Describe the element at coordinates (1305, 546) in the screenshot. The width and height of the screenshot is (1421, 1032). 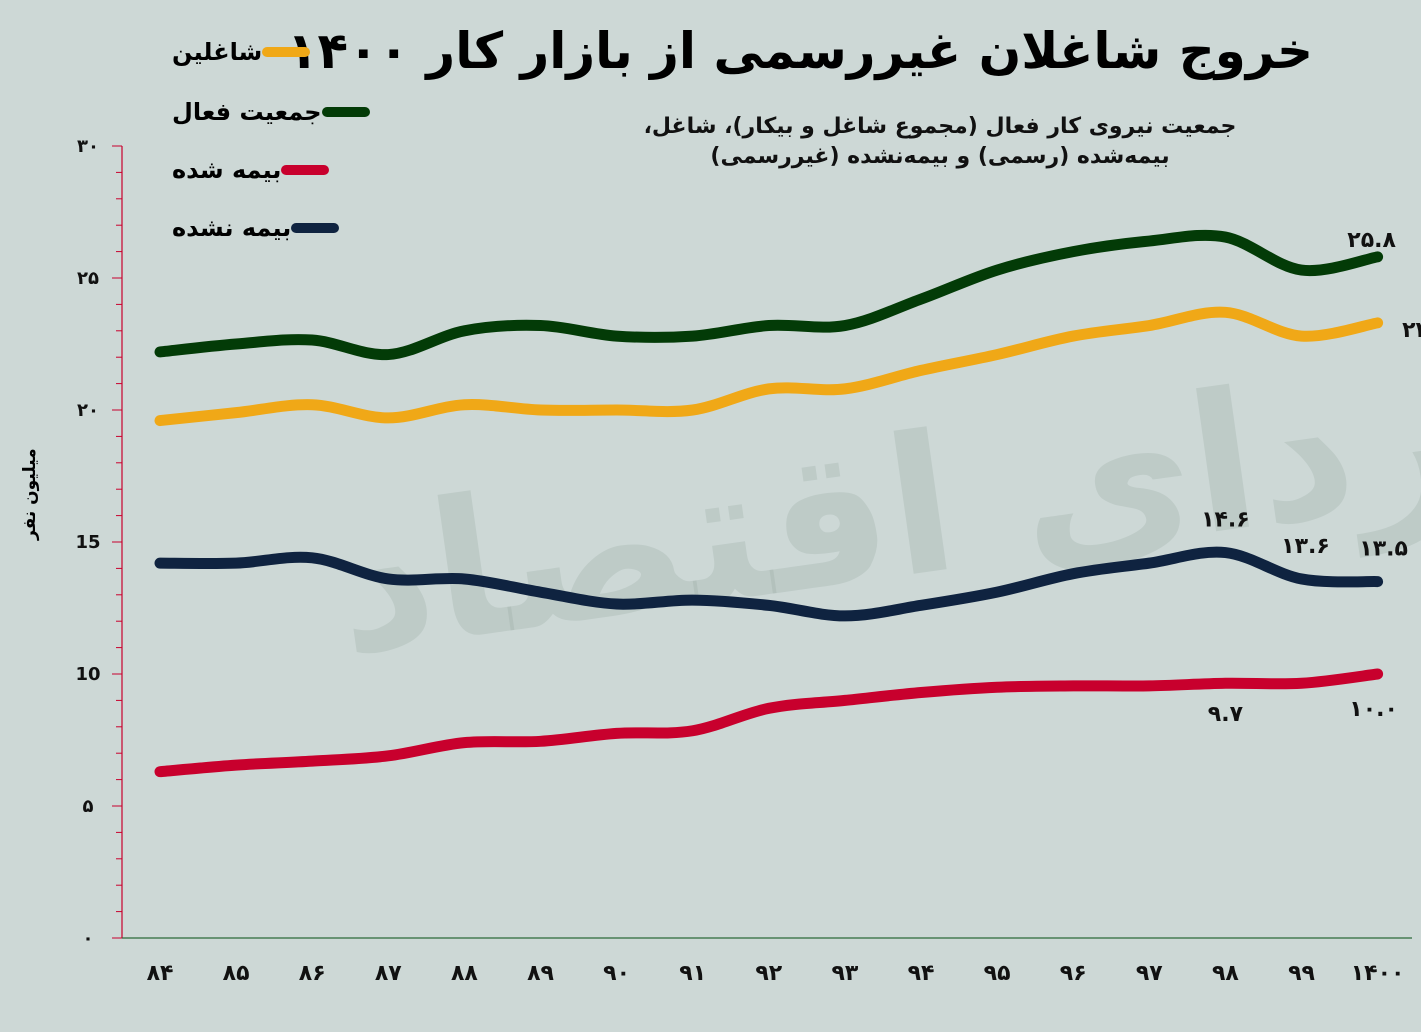
I see `data-label: ۱۳.۶` at that location.